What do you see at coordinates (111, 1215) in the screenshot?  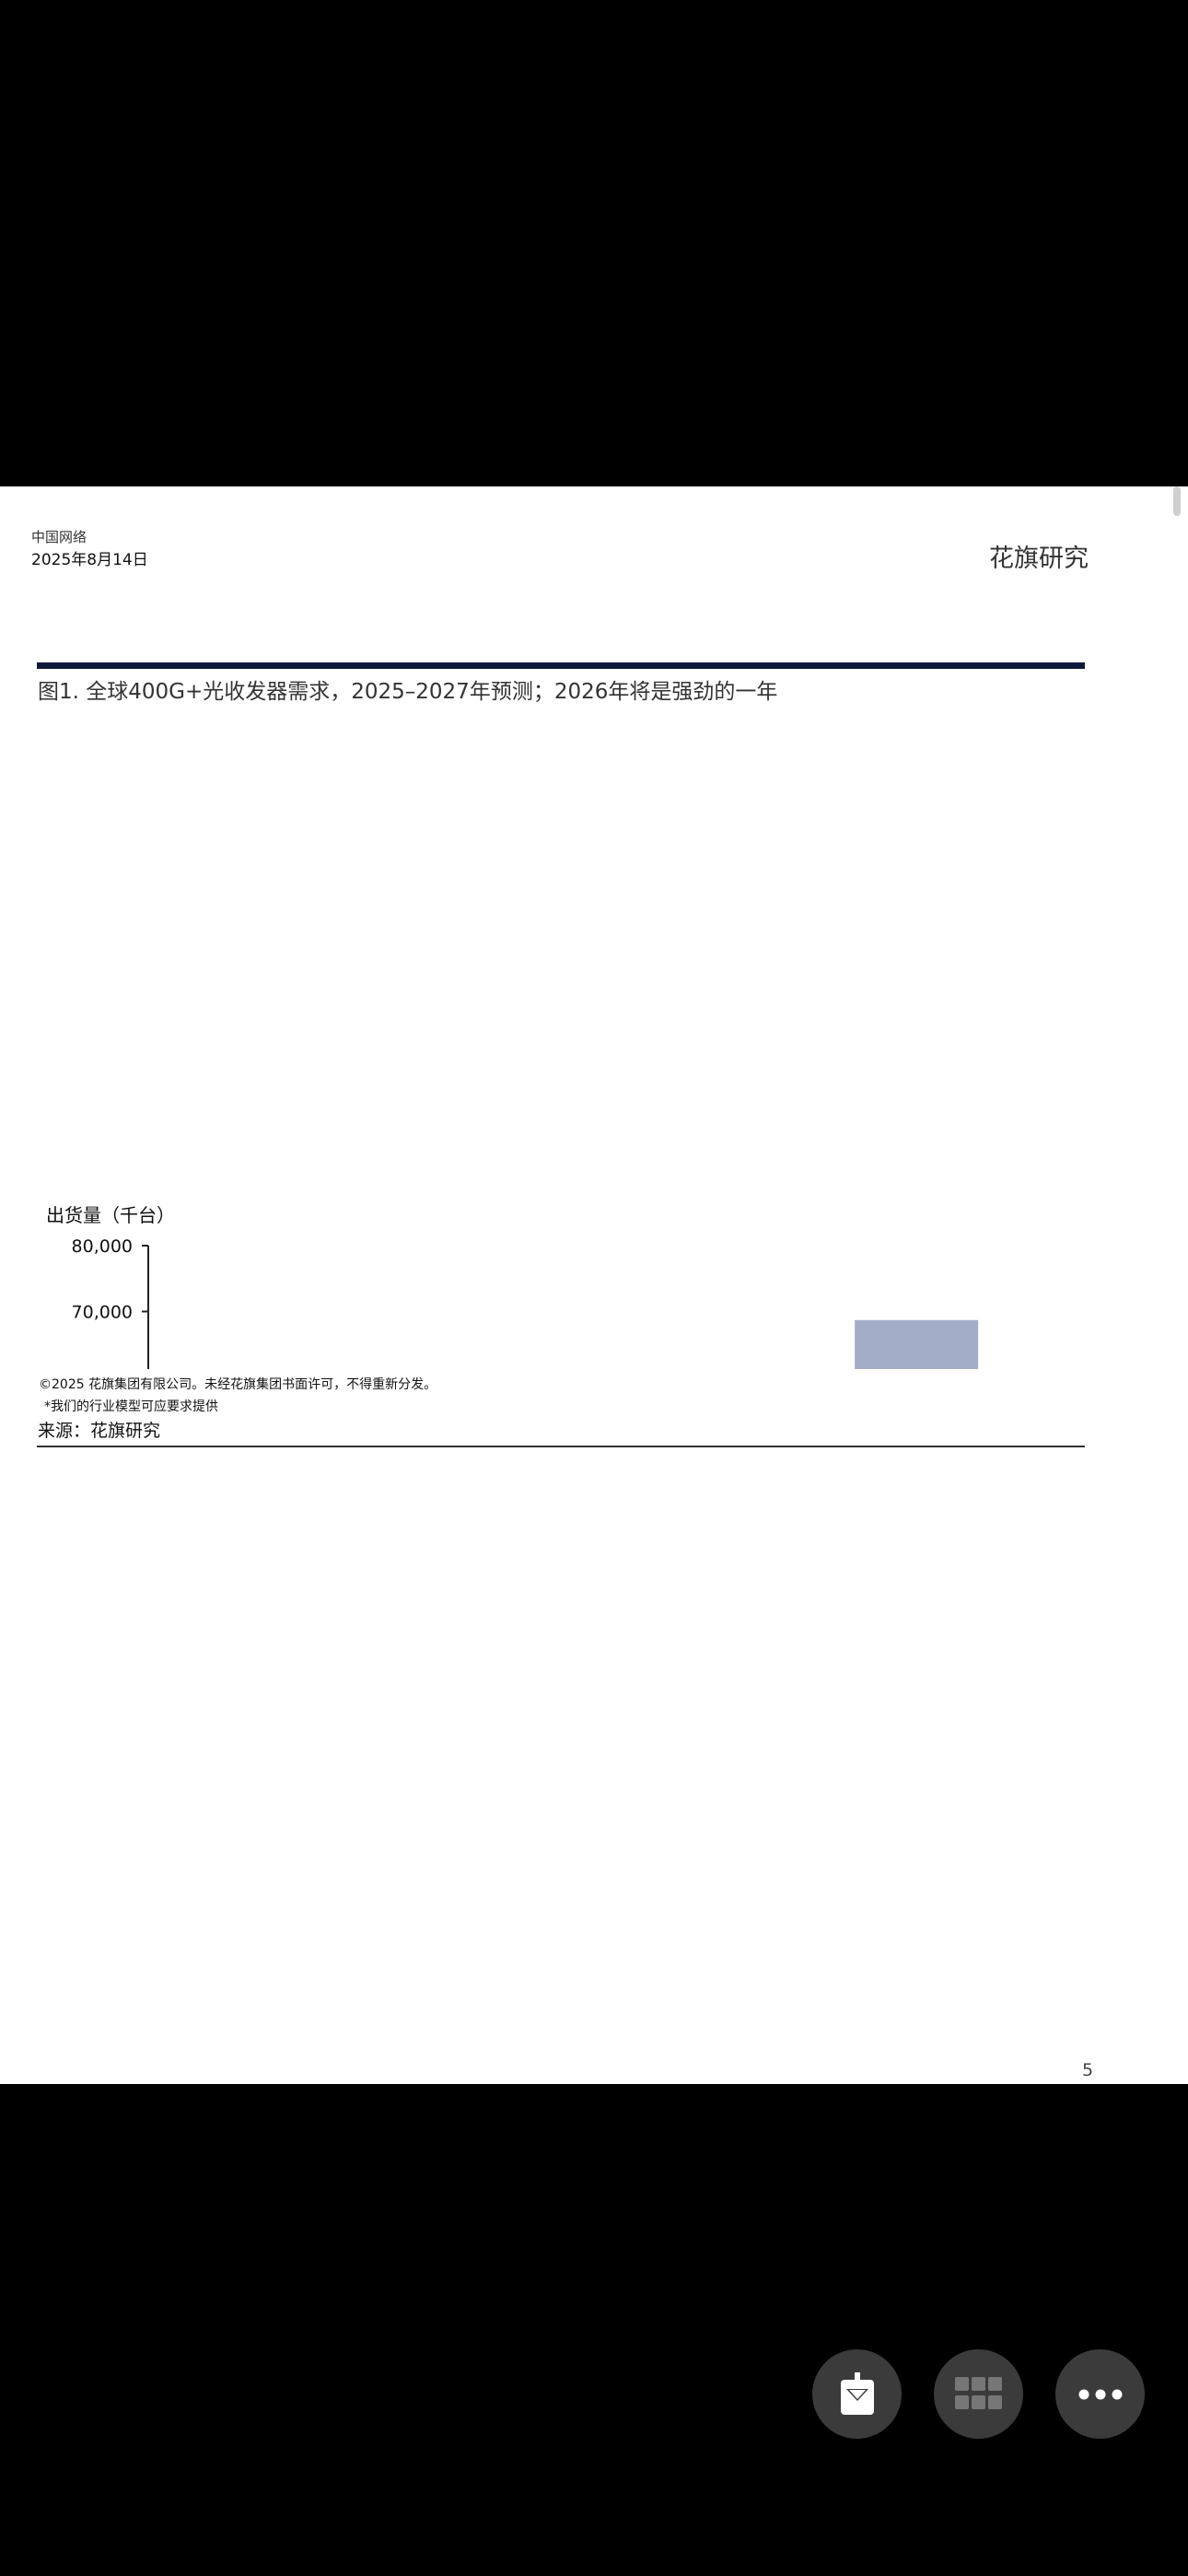 I see `y-axis-label: 出货量（千台）` at bounding box center [111, 1215].